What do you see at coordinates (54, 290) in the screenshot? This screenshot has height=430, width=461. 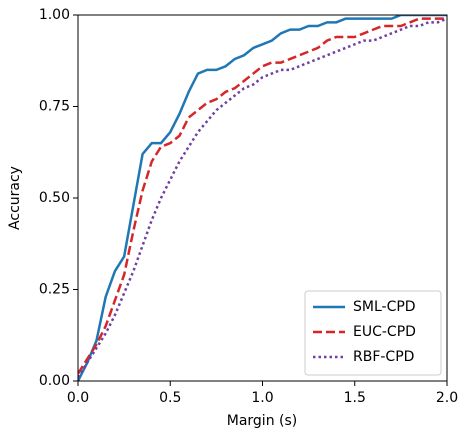 I see `y-tick-label: 0.25` at bounding box center [54, 290].